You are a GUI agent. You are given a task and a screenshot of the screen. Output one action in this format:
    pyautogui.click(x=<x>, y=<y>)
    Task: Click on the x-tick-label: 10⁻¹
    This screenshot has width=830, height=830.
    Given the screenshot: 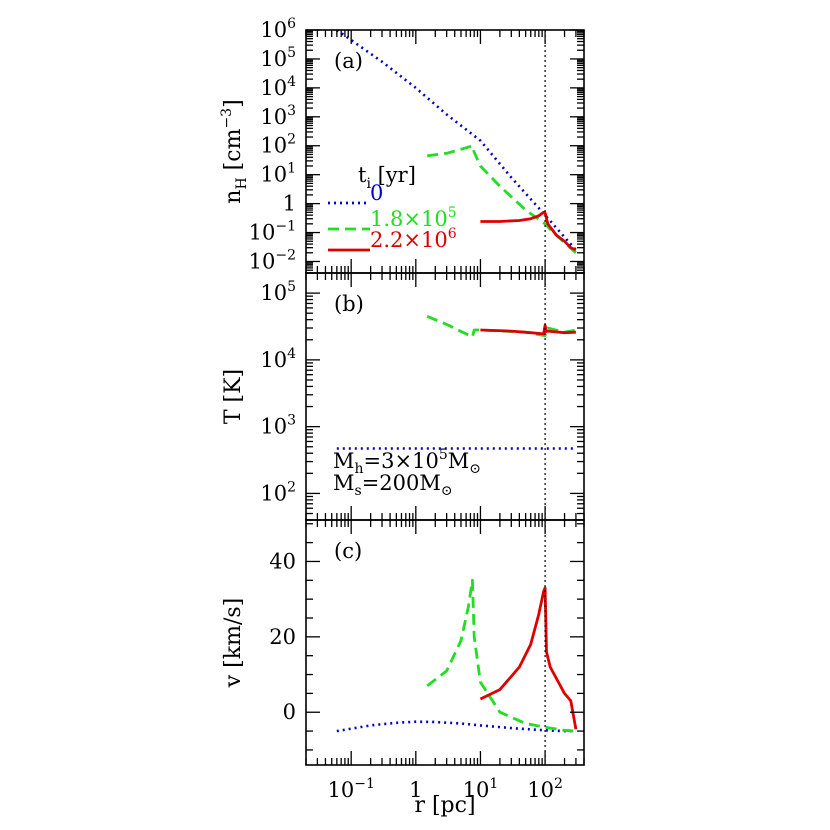 What is the action you would take?
    pyautogui.click(x=350, y=789)
    